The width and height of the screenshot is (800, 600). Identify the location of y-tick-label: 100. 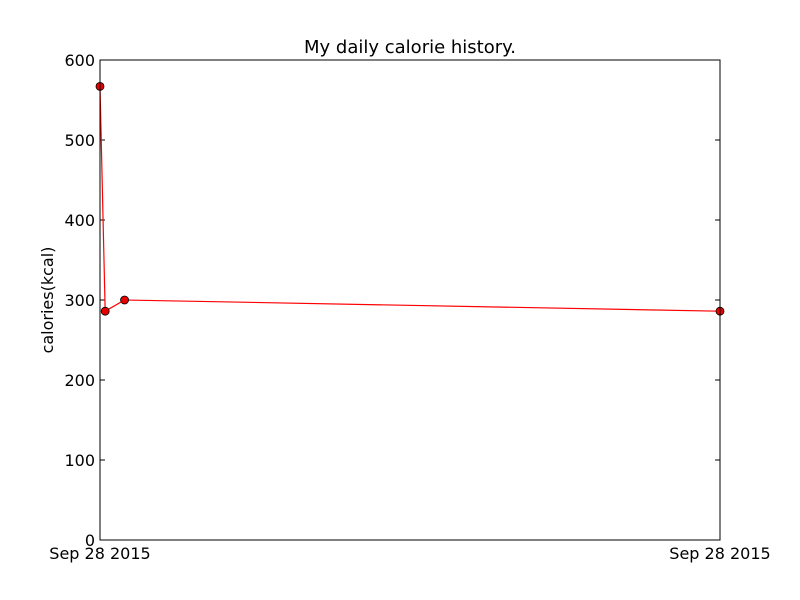
(79, 460).